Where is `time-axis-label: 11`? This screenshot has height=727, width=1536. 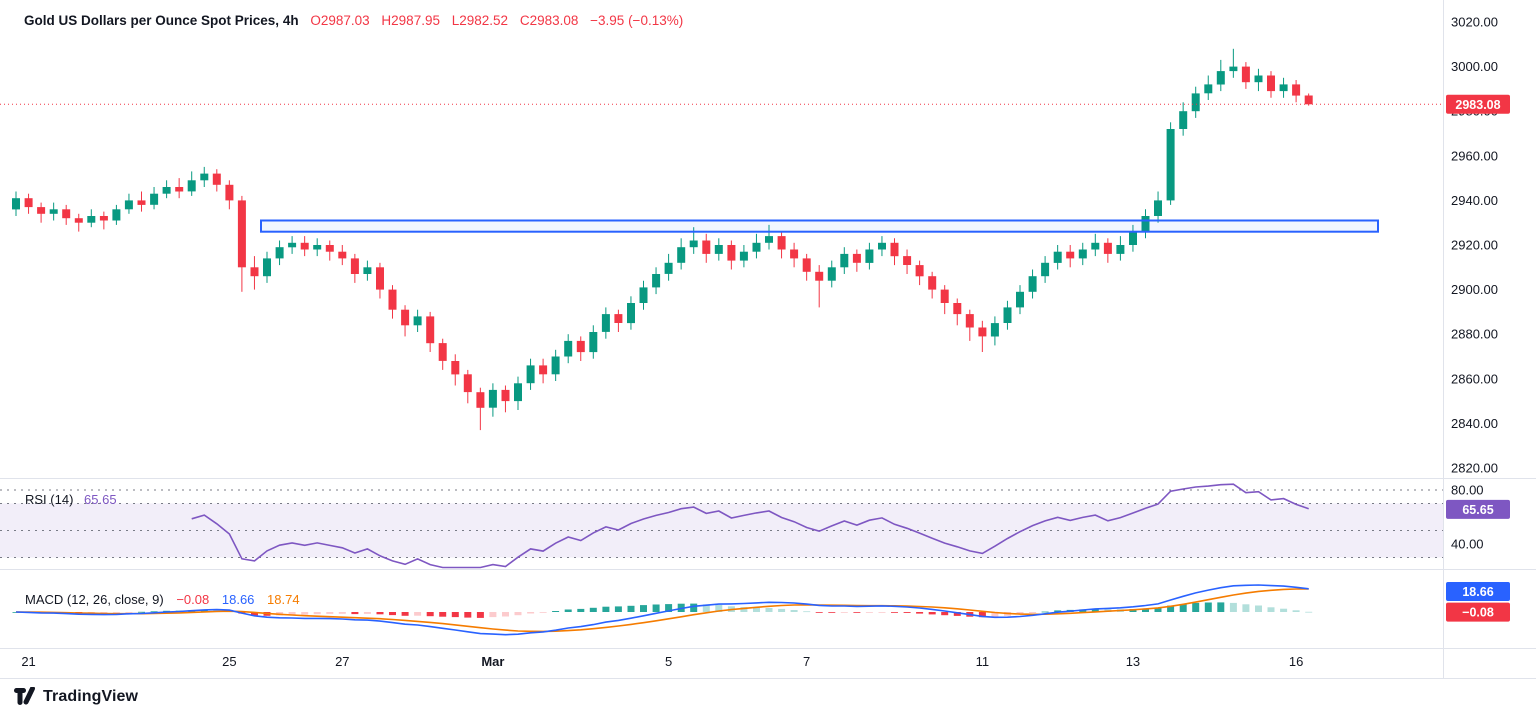 time-axis-label: 11 is located at coordinates (983, 661).